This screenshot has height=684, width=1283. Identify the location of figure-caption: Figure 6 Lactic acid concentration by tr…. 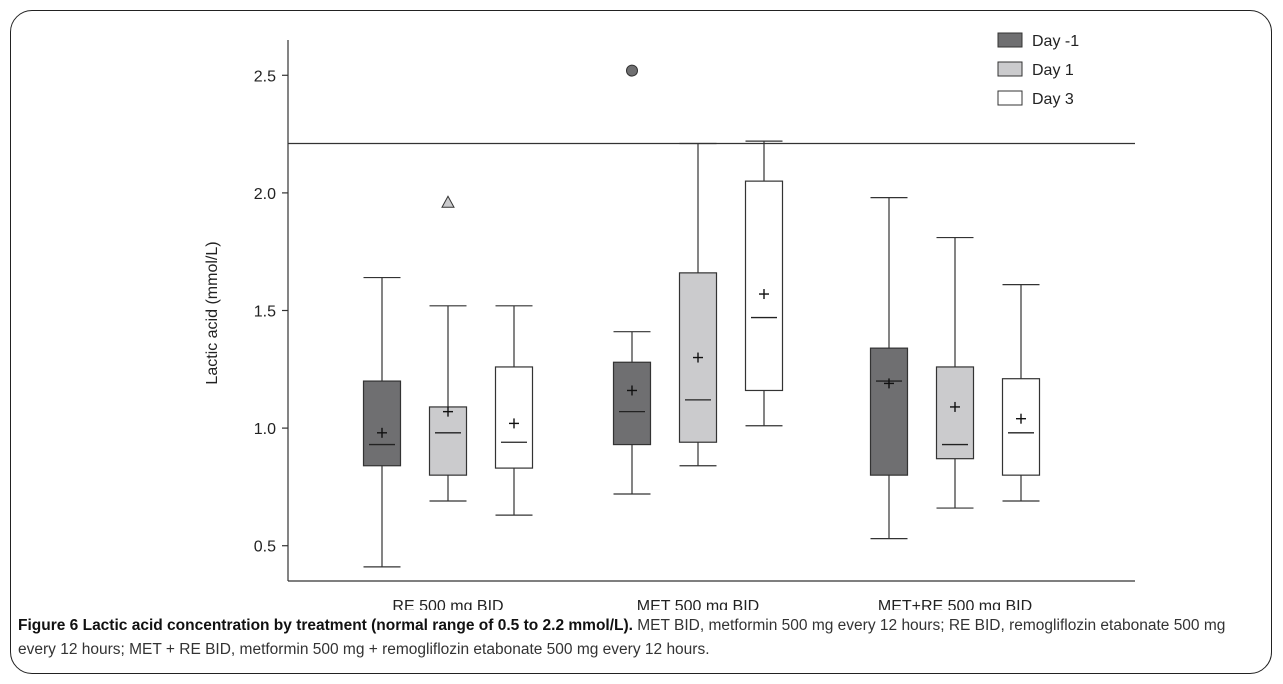
(642, 638).